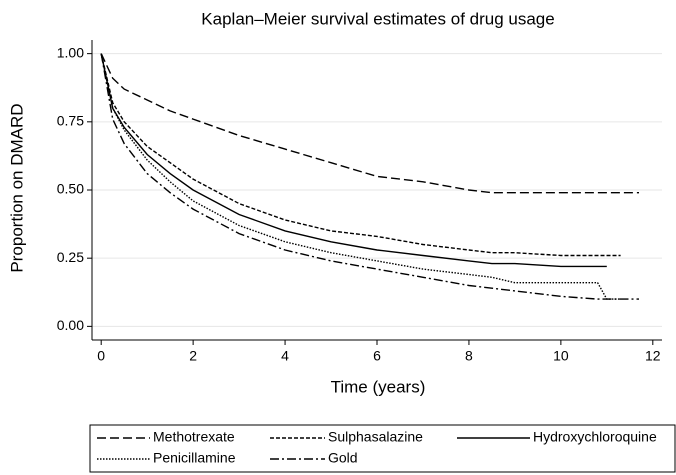 Image resolution: width=676 pixels, height=475 pixels. Describe the element at coordinates (194, 437) in the screenshot. I see `legend-label: Methotrexate` at that location.